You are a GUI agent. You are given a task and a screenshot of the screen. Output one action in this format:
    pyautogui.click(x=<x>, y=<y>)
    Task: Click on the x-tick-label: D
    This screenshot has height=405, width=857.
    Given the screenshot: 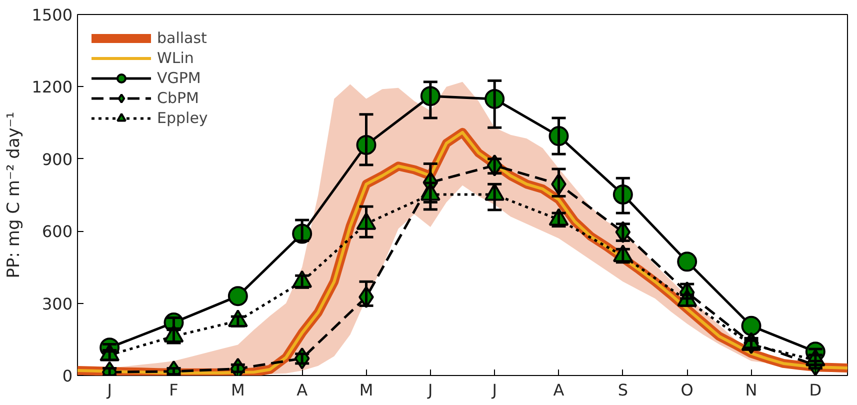 What is the action you would take?
    pyautogui.click(x=815, y=390)
    